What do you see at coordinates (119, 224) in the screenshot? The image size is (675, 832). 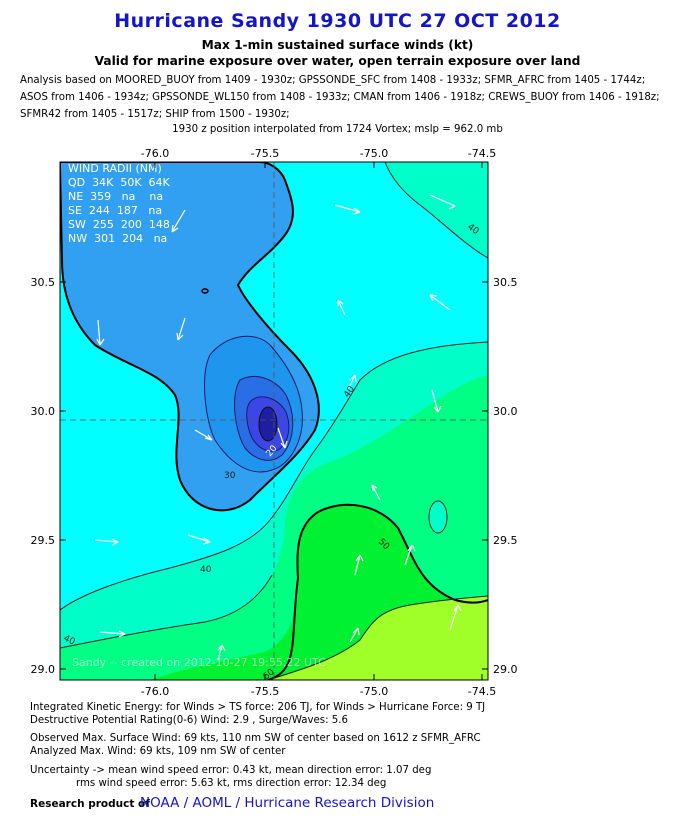 I see `wind-radii-row: SW 255 200 148` at bounding box center [119, 224].